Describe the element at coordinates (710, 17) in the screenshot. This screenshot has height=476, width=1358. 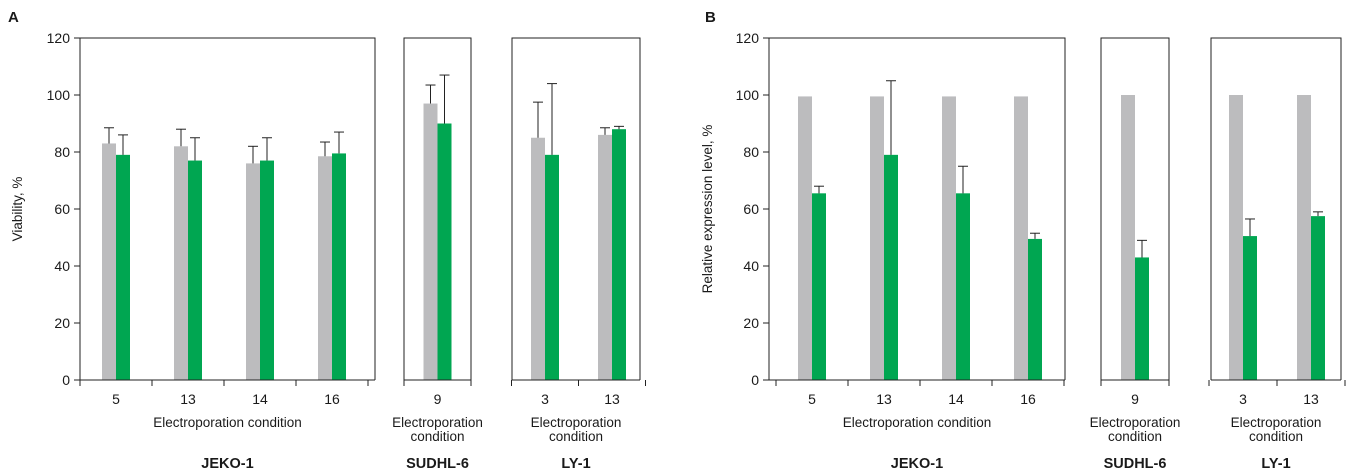
I see `panel-label: B` at that location.